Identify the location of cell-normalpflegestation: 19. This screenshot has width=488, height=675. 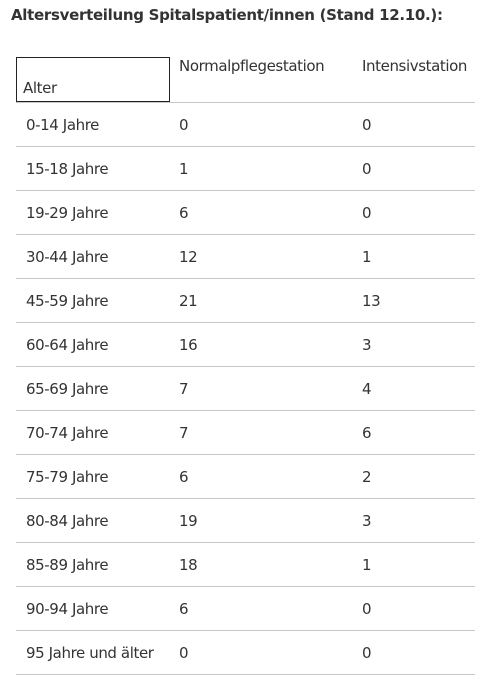
(261, 520).